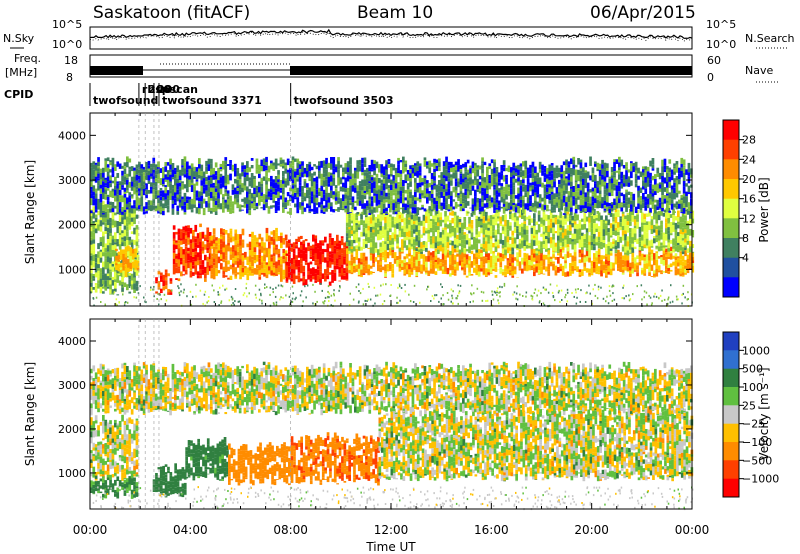 Image resolution: width=800 pixels, height=554 pixels. Describe the element at coordinates (212, 100) in the screenshot. I see `cpid-program-label: twofsound 3371` at that location.